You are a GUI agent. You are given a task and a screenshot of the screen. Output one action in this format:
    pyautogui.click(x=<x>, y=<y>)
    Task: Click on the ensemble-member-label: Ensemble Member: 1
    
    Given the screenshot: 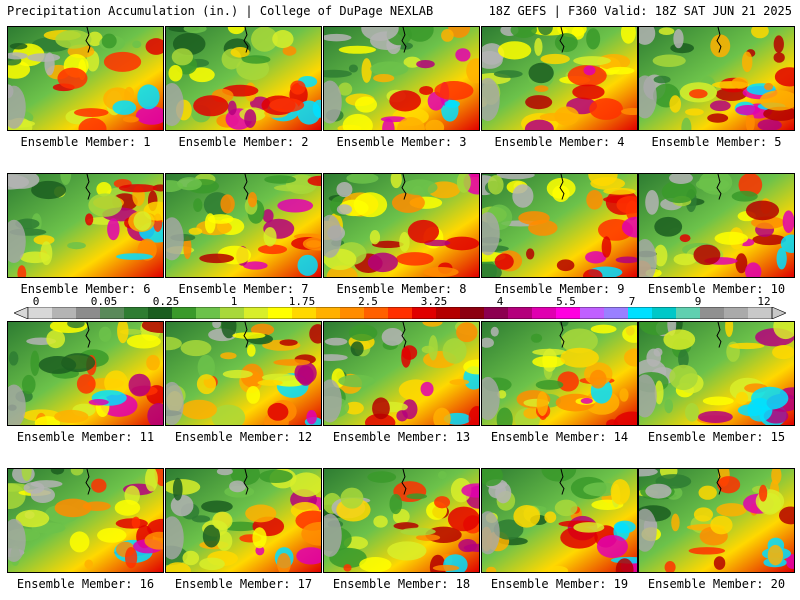 What is the action you would take?
    pyautogui.click(x=85, y=142)
    